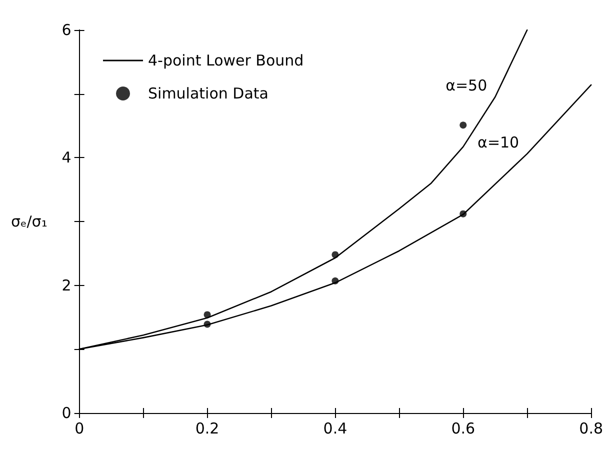 This screenshot has height=451, width=614. I want to click on annotation: α=50, so click(467, 85).